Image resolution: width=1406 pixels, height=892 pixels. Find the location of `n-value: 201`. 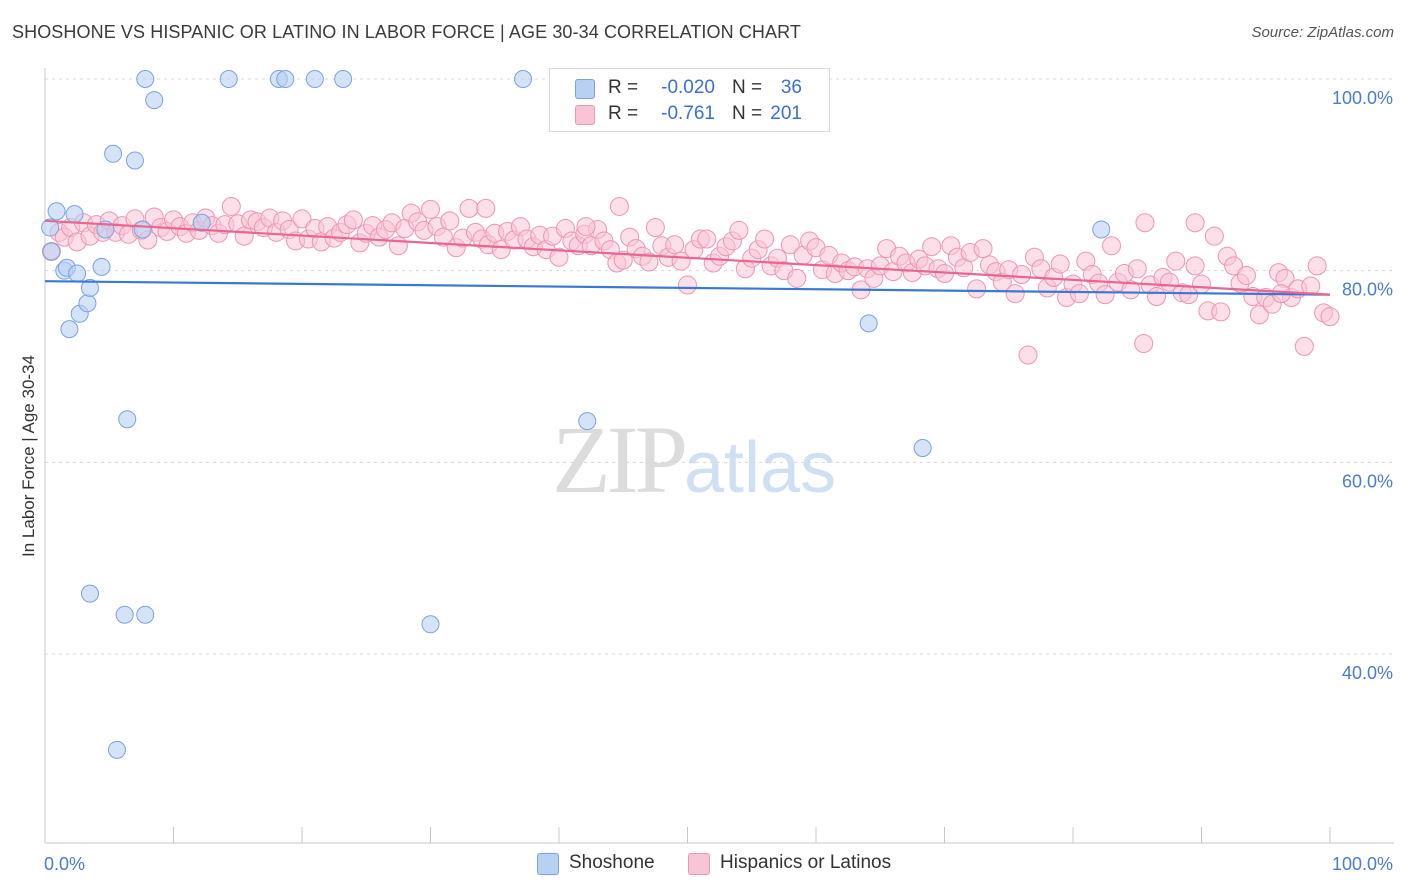

n-value: 201 is located at coordinates (786, 113).